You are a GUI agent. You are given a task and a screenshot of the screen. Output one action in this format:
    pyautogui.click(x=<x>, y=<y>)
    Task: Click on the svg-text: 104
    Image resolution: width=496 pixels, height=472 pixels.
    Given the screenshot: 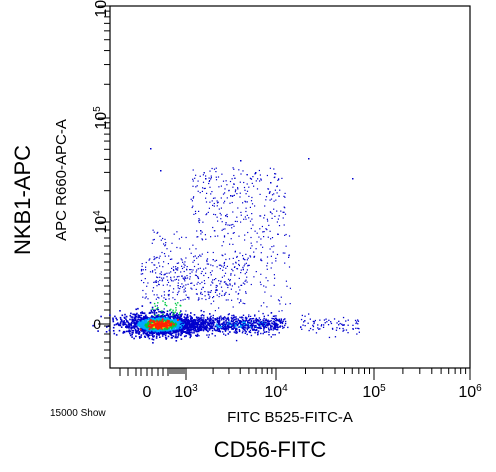 What is the action you would take?
    pyautogui.click(x=101, y=222)
    